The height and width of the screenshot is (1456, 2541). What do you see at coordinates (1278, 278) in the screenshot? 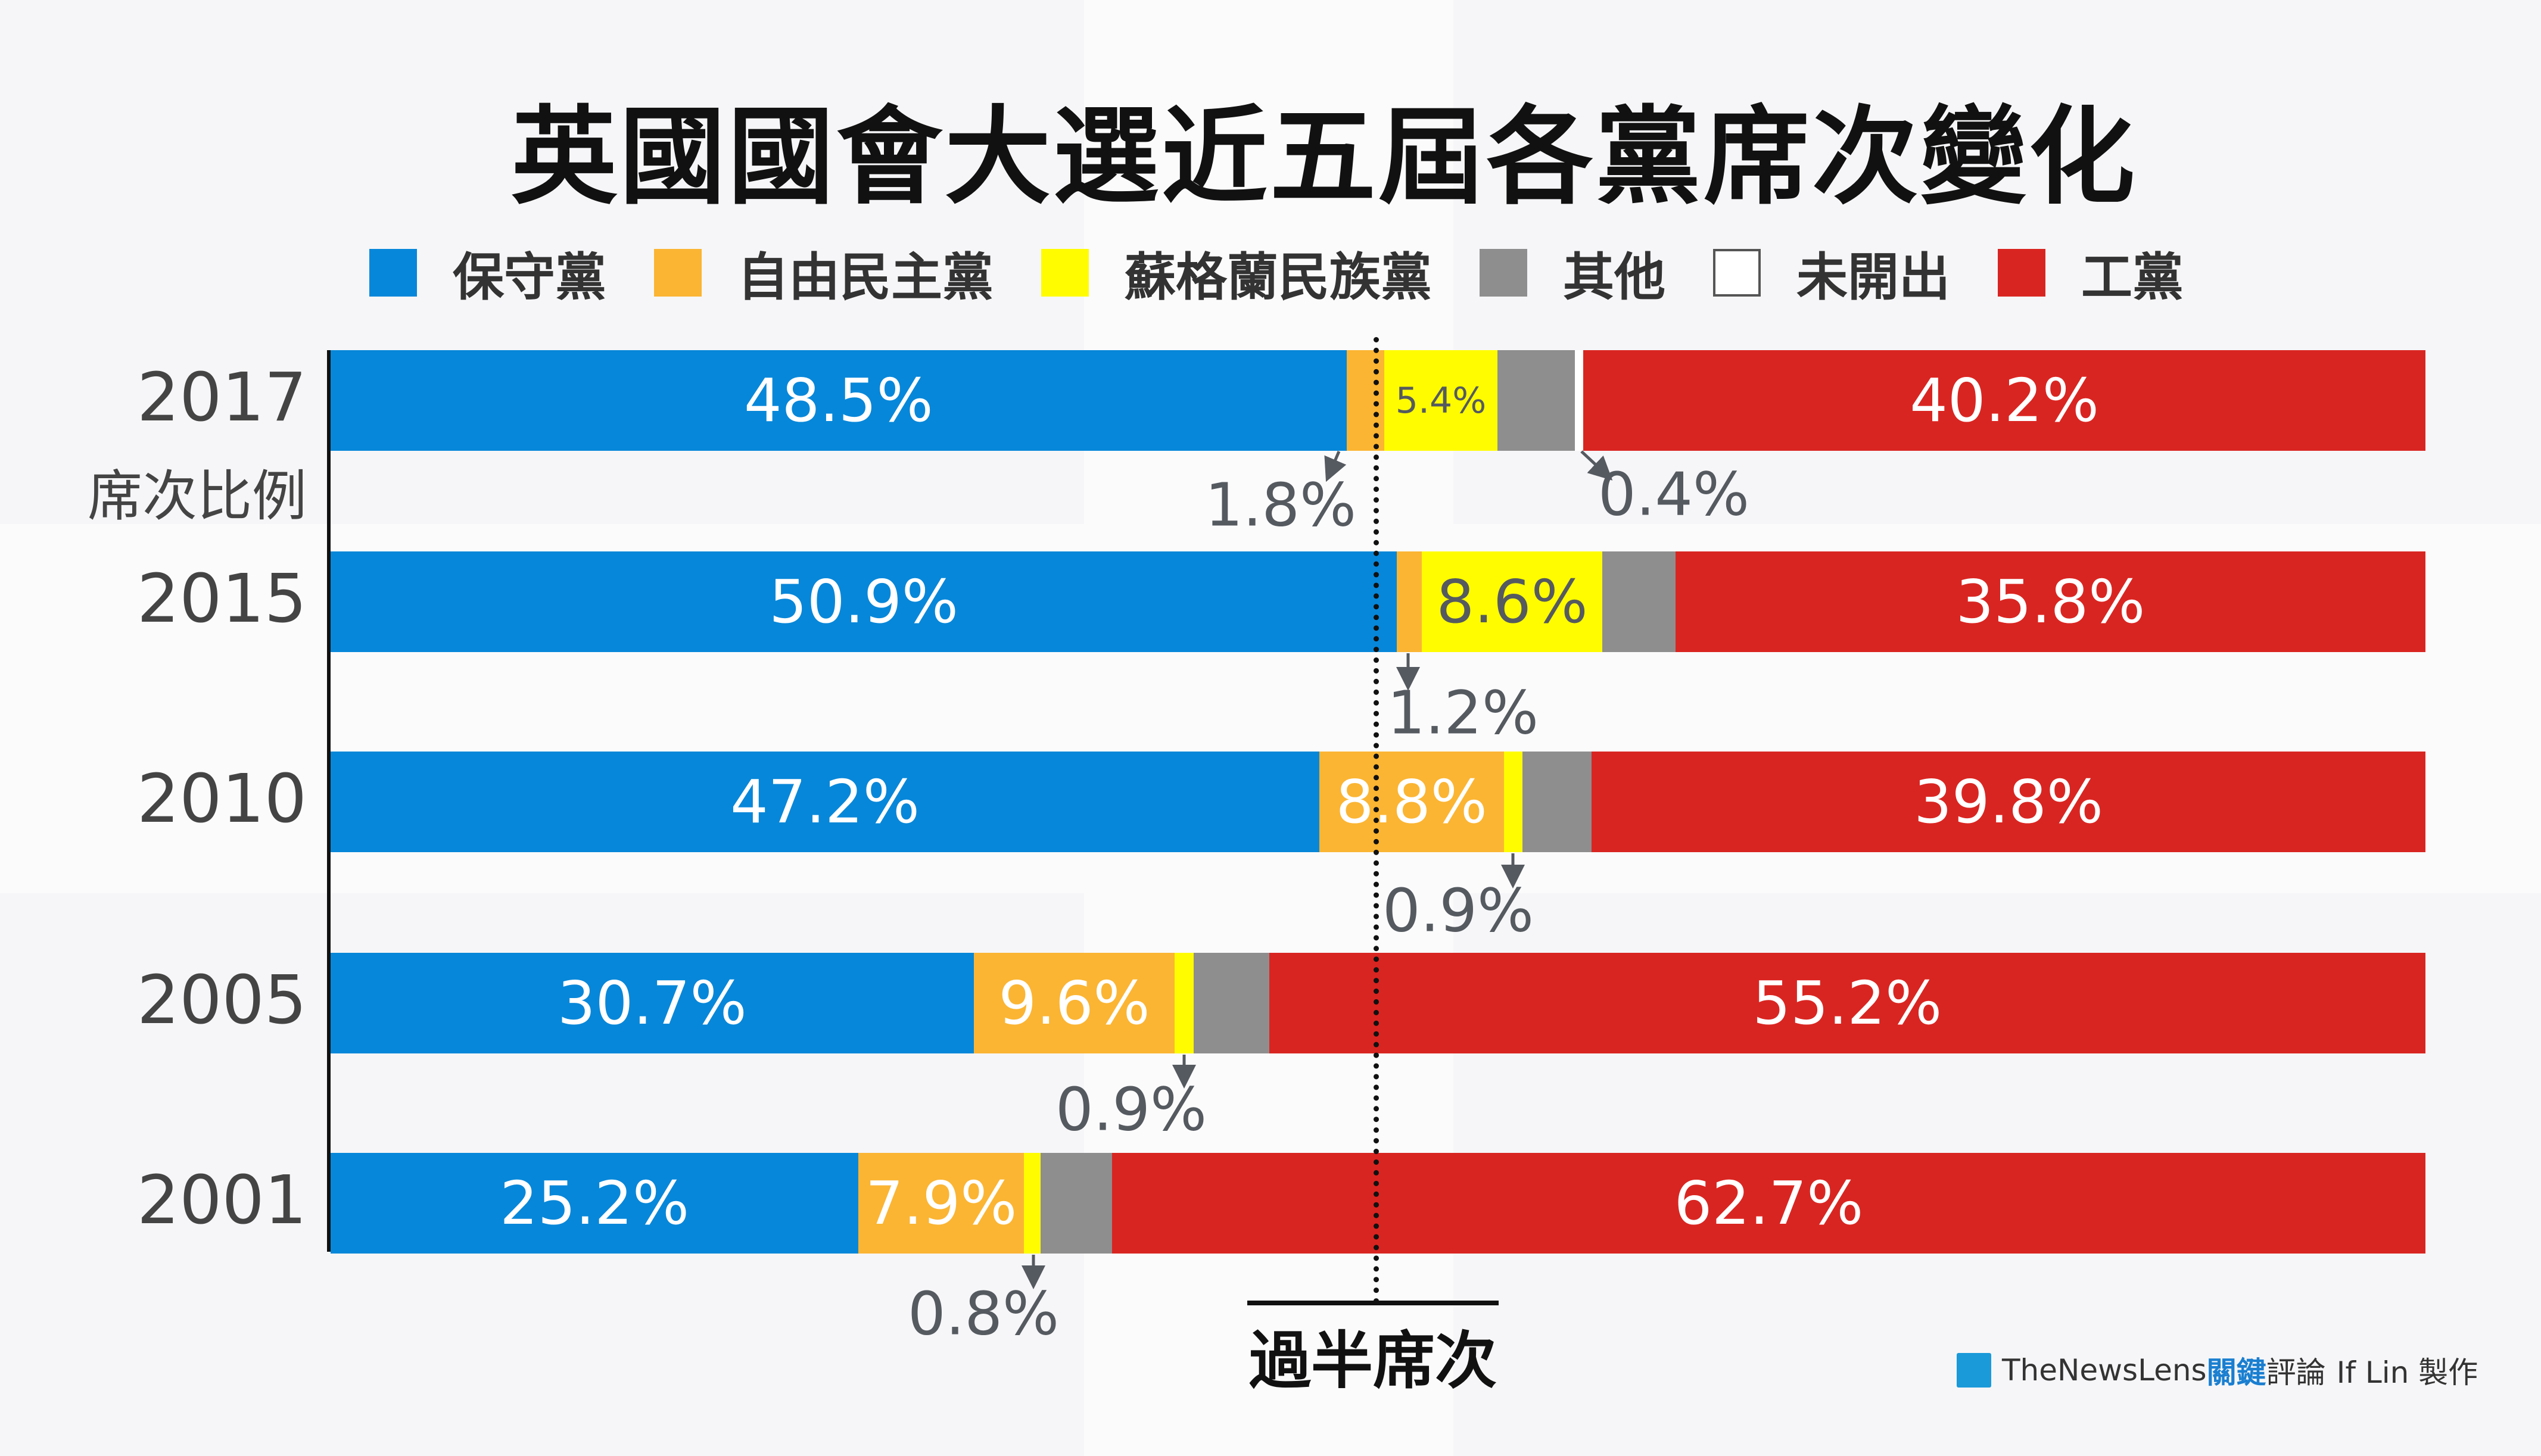
I see `legend-label: 蘇格蘭民族黨` at bounding box center [1278, 278].